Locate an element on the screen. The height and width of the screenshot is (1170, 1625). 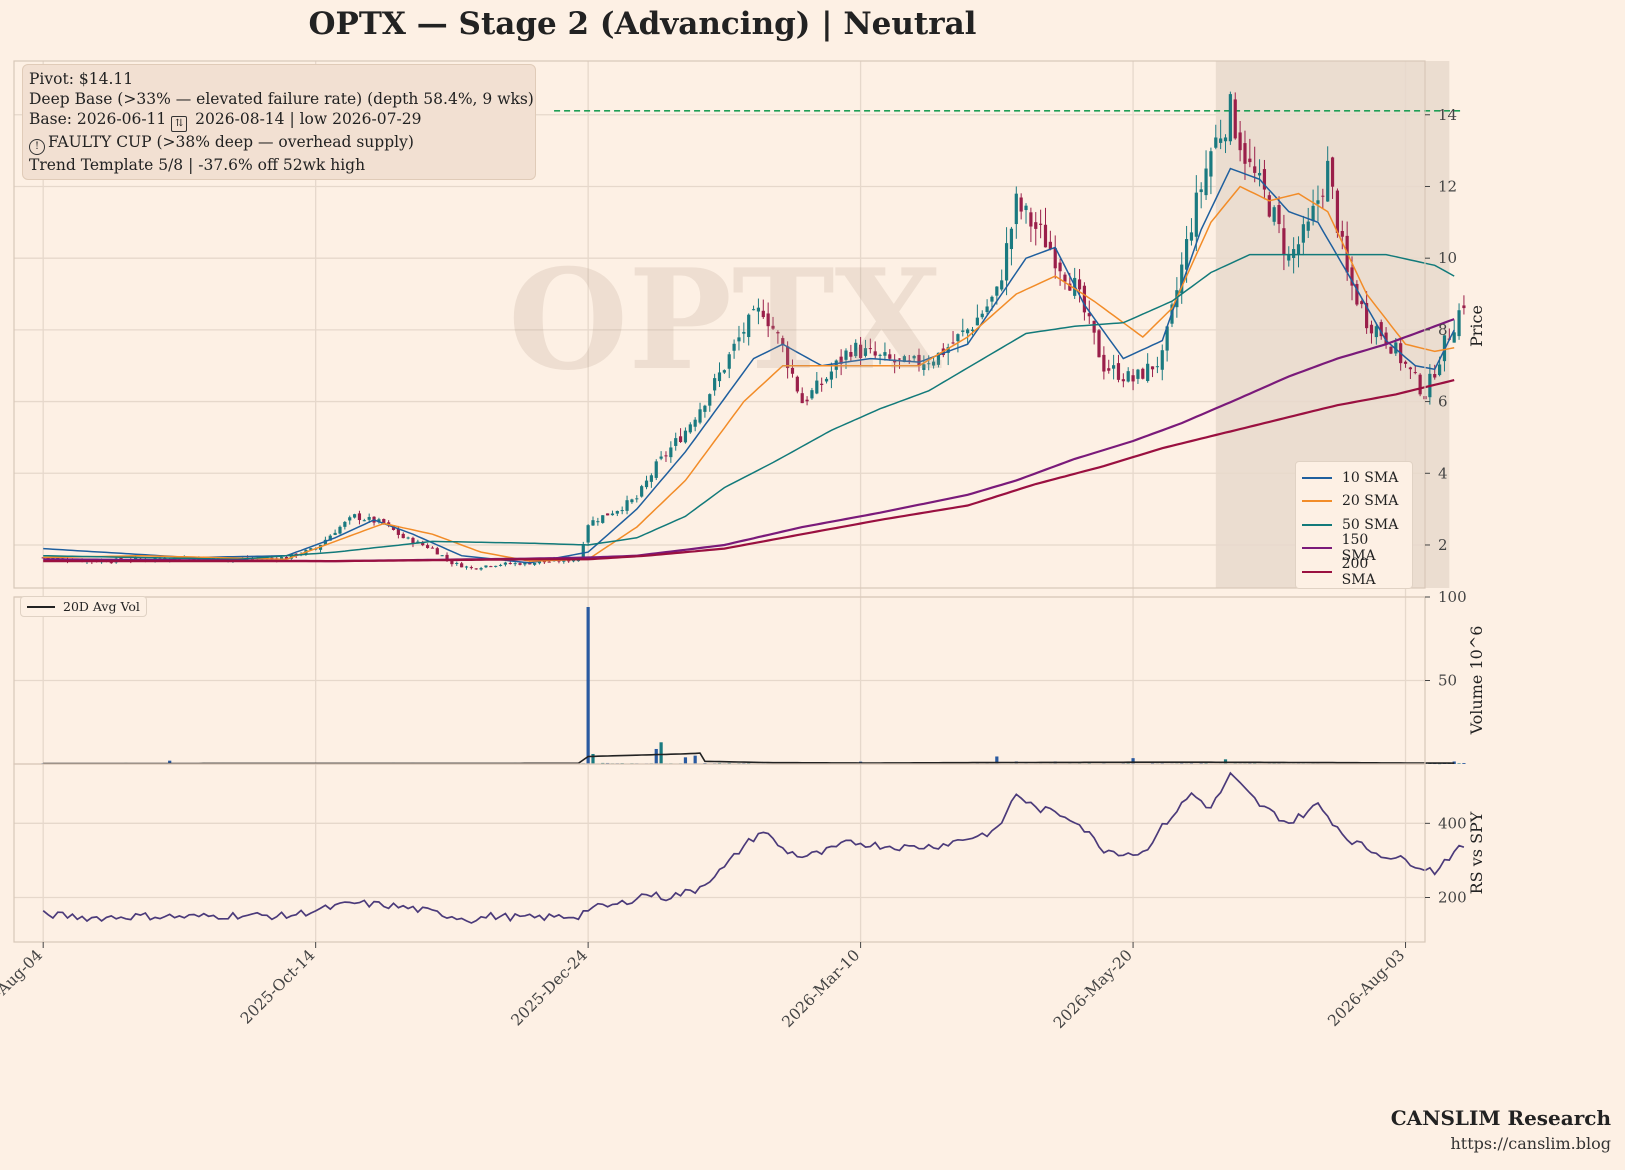
legend-item-50-sma: 50 SMA is located at coordinates (1354, 525).